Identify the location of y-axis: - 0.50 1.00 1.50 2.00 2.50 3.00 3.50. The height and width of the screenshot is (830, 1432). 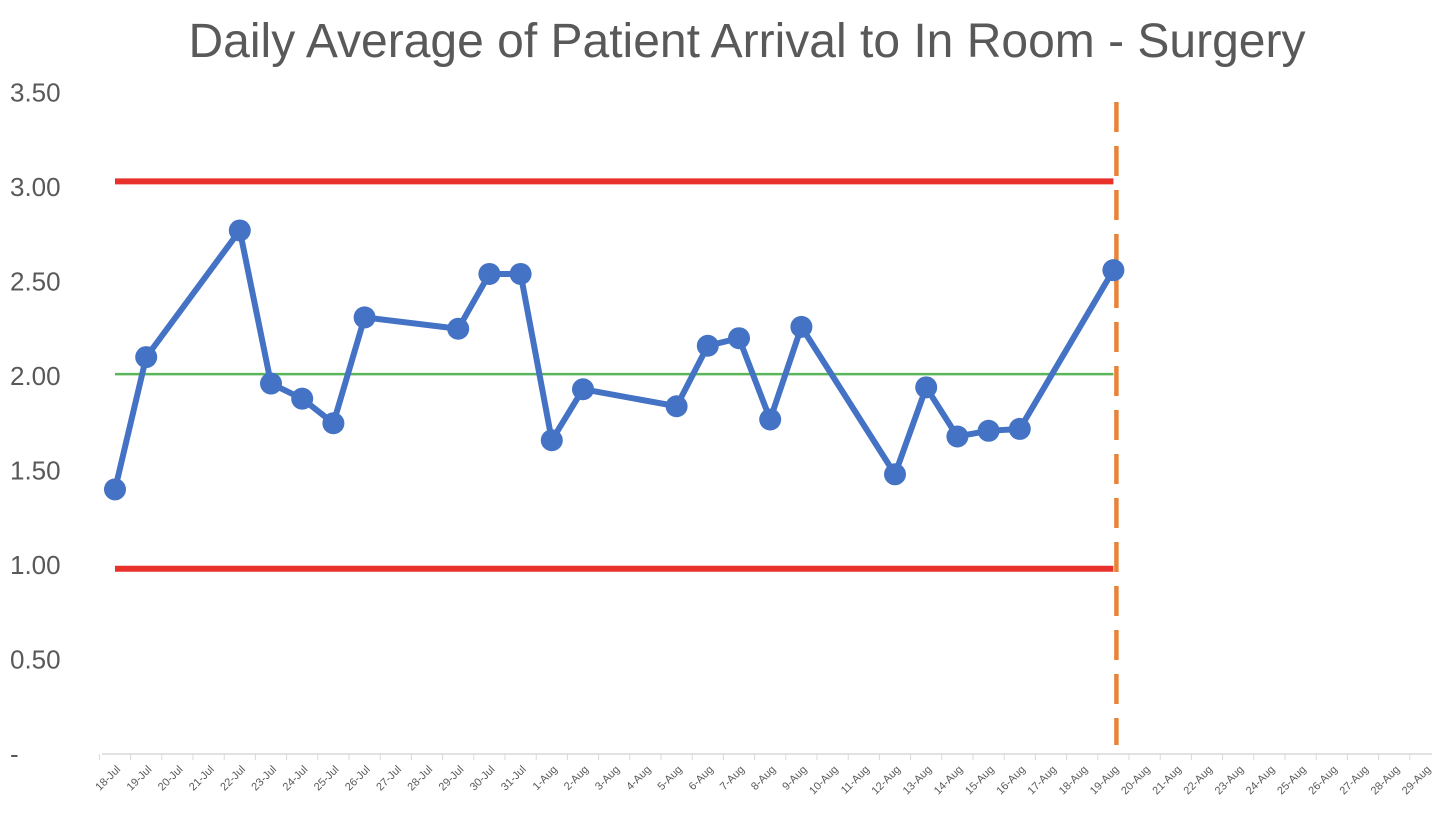
(35, 424).